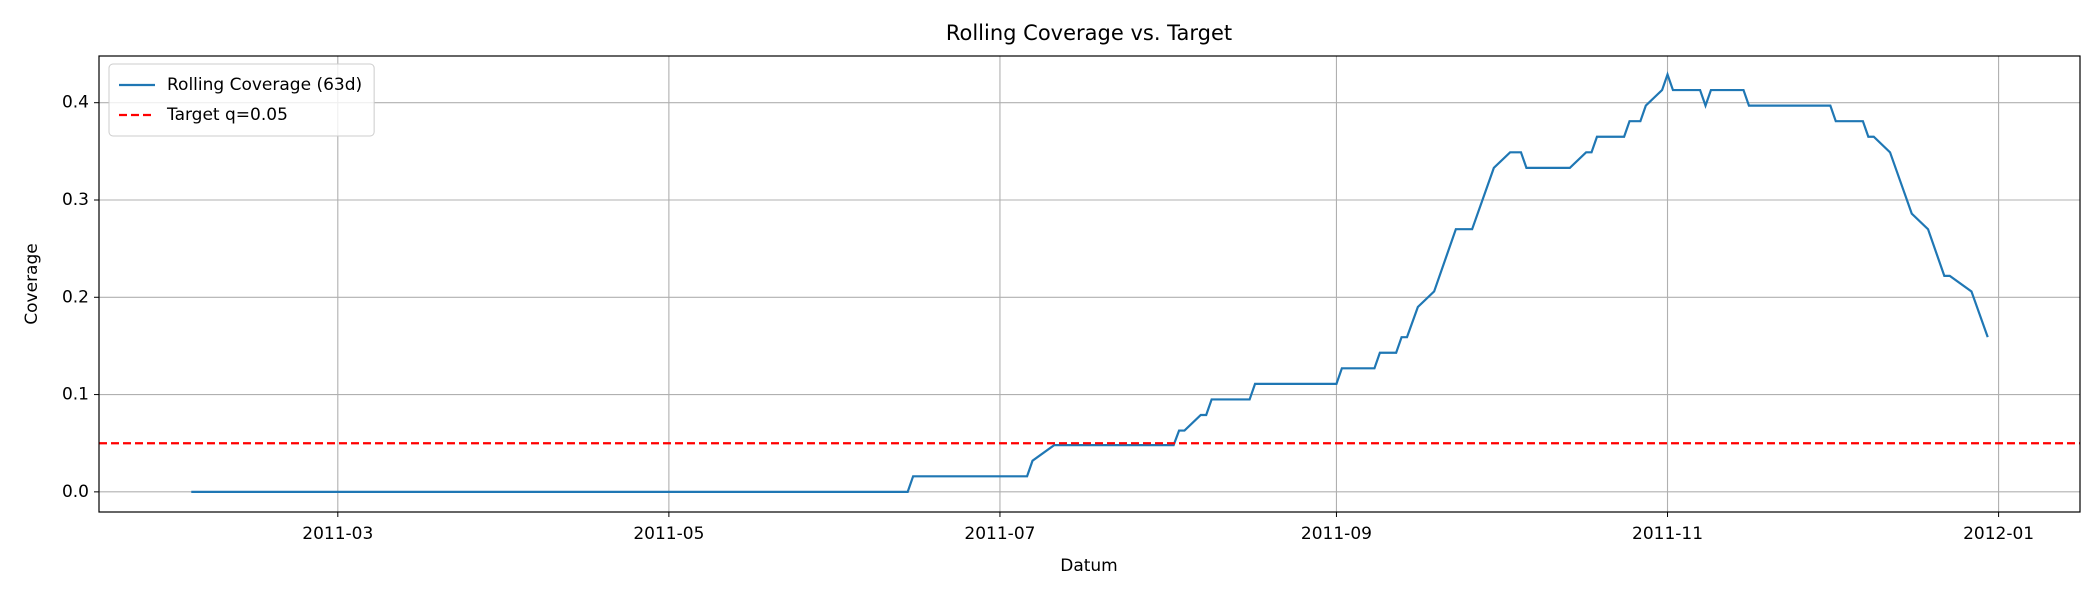 This screenshot has height=600, width=2100. I want to click on y-tick-label: 0.4, so click(75, 103).